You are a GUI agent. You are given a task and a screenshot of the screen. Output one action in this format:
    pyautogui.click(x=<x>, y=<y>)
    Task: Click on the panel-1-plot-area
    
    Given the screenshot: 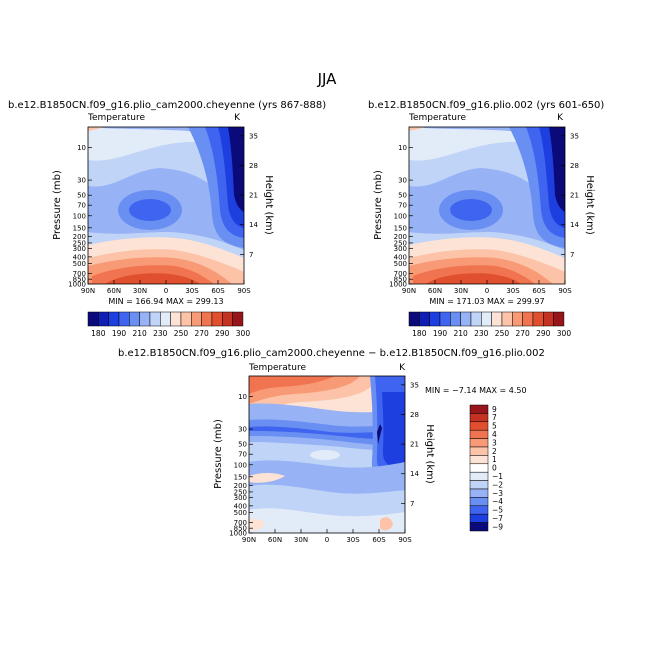 What is the action you would take?
    pyautogui.click(x=166, y=205)
    